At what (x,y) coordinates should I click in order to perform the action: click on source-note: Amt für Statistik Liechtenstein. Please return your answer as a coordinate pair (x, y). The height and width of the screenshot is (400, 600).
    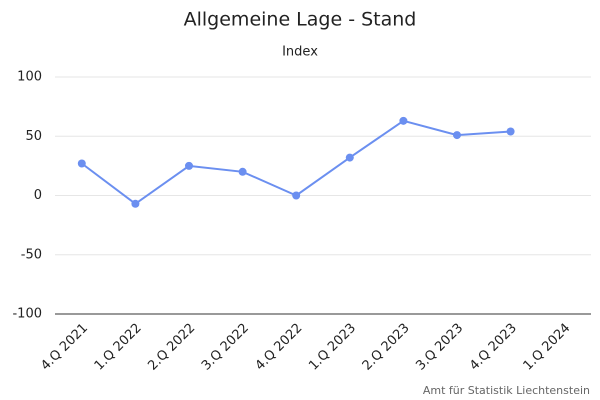
    Looking at the image, I should click on (506, 390).